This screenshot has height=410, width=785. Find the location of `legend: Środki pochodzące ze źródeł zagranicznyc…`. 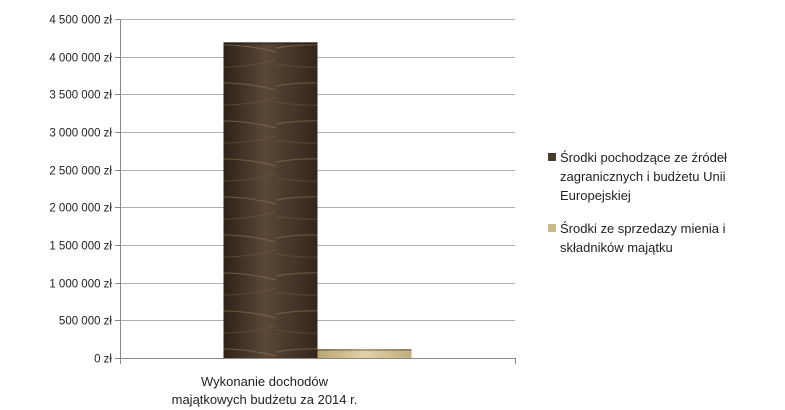

legend: Środki pochodzące ze źródeł zagranicznyc… is located at coordinates (664, 209).